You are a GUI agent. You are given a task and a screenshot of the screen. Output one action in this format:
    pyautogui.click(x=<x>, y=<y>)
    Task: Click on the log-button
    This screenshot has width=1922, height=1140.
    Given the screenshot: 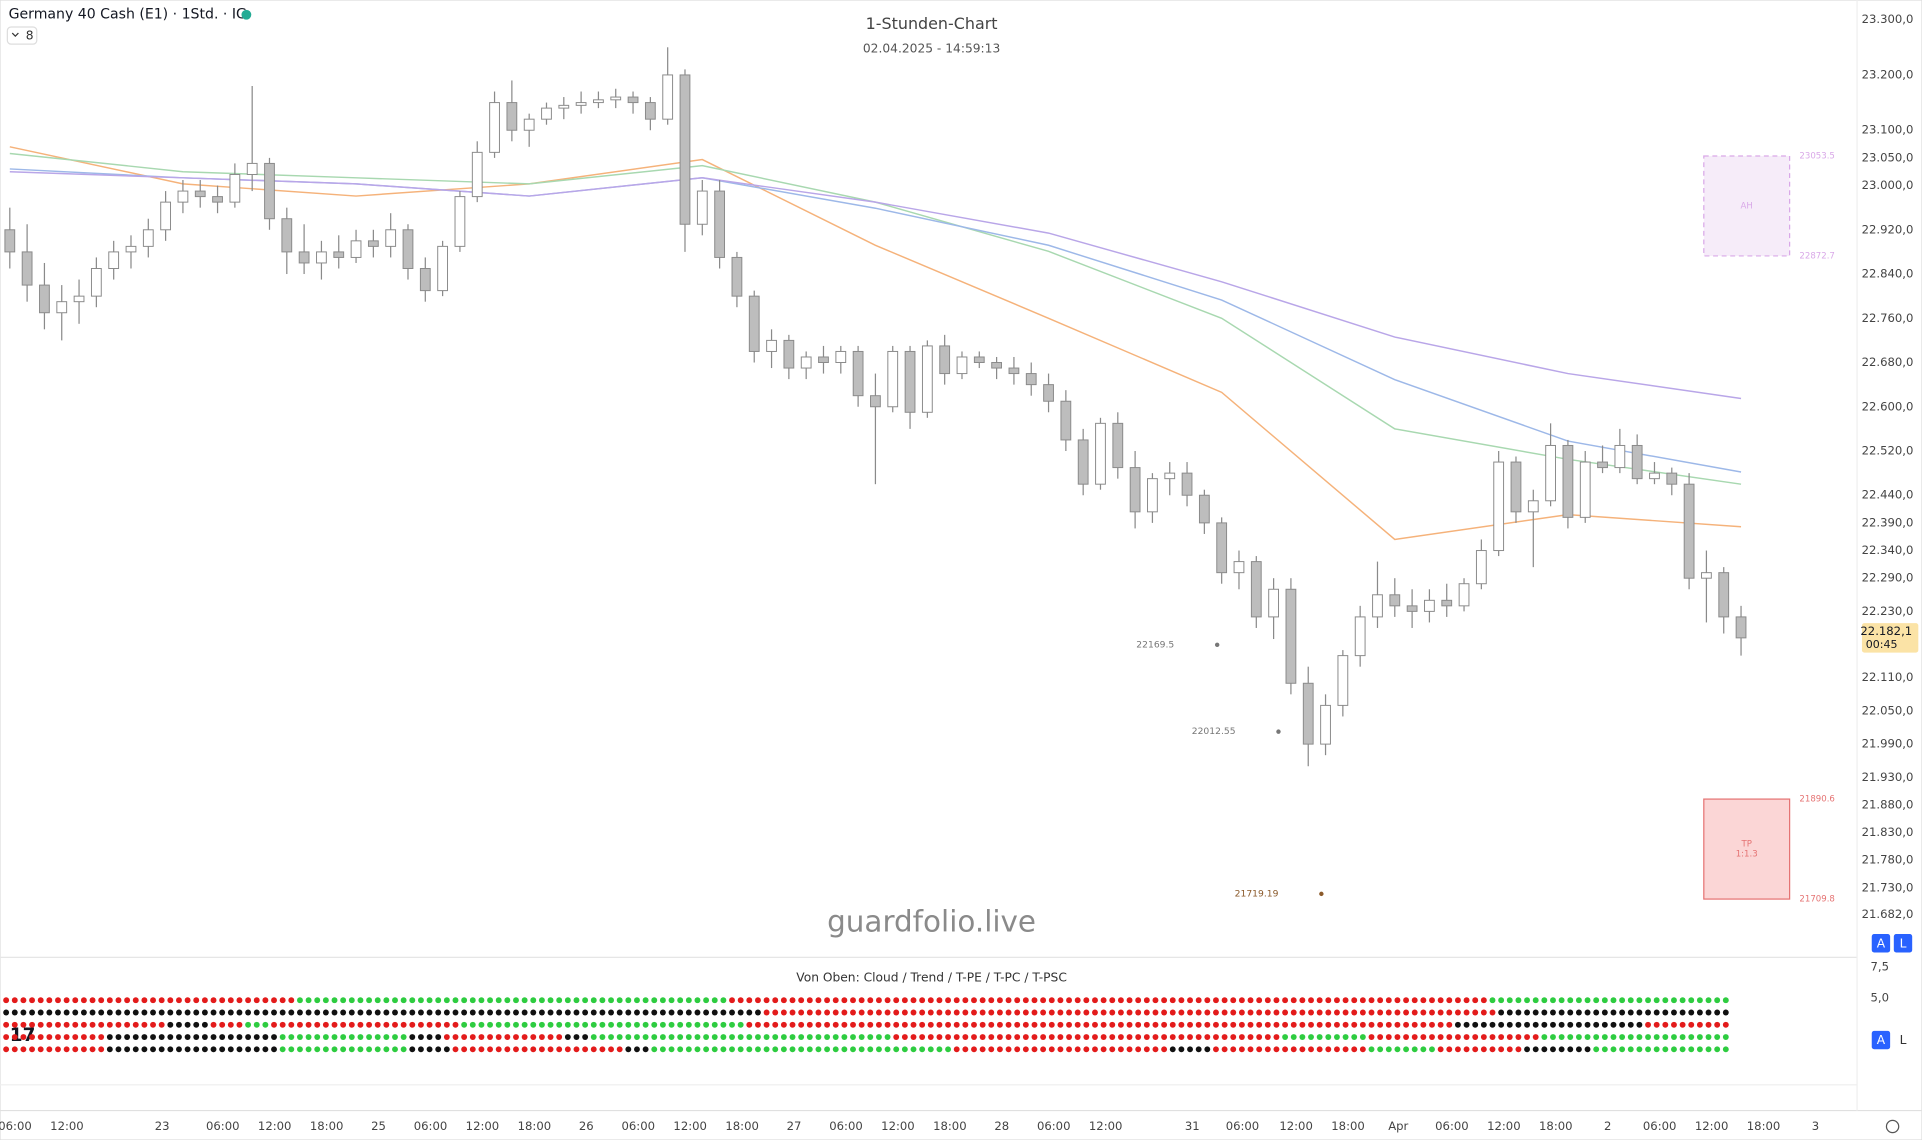 What is the action you would take?
    pyautogui.click(x=1903, y=943)
    